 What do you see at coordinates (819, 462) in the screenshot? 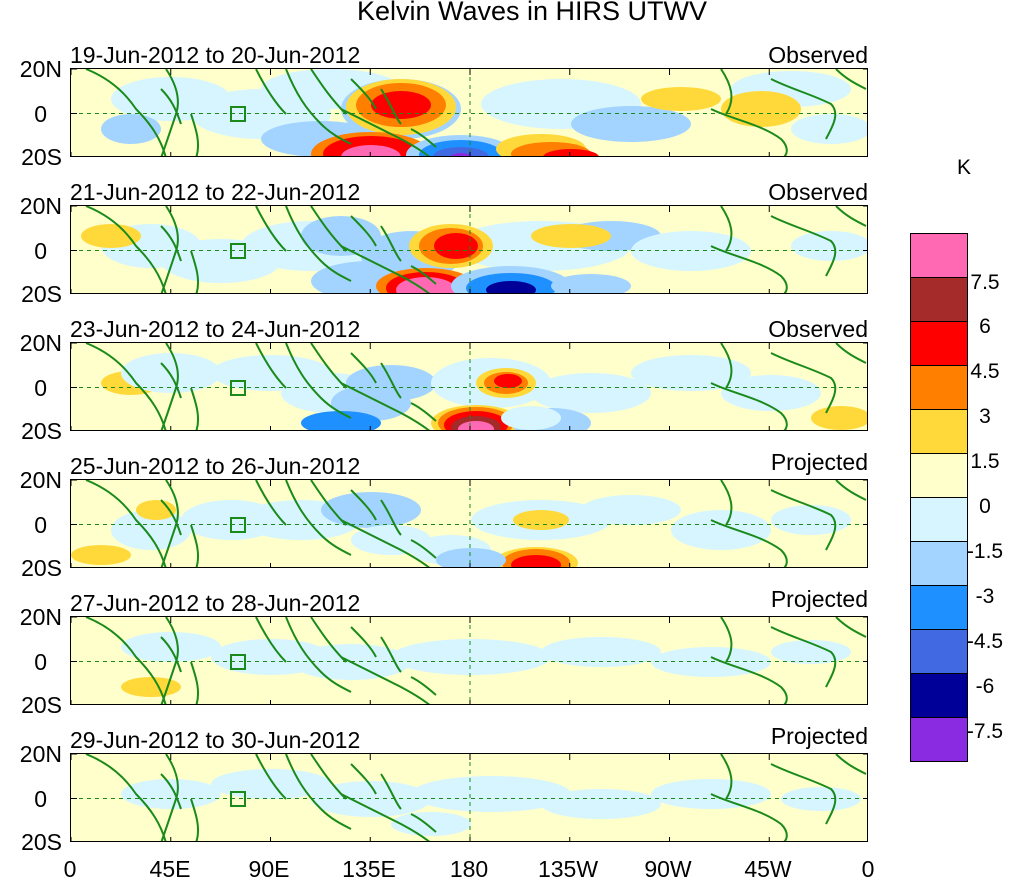
I see `panel-4-type: Projected` at bounding box center [819, 462].